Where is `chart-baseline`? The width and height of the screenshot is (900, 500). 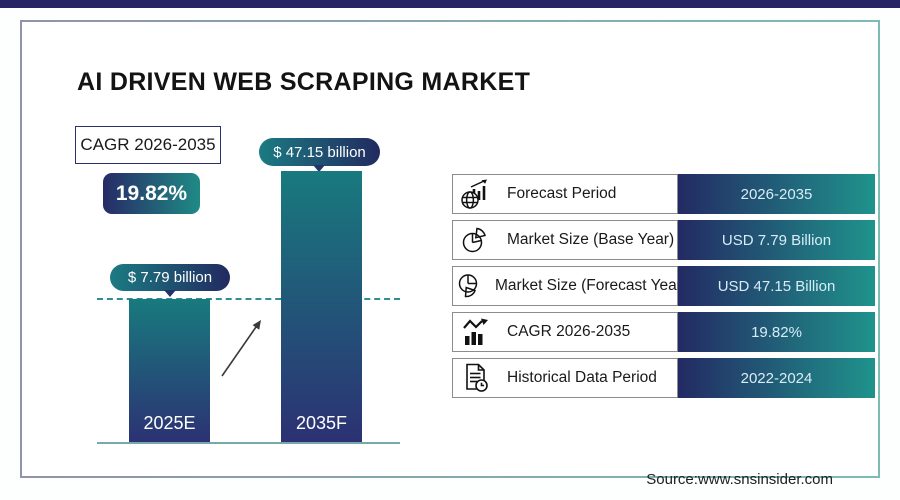 chart-baseline is located at coordinates (248, 443).